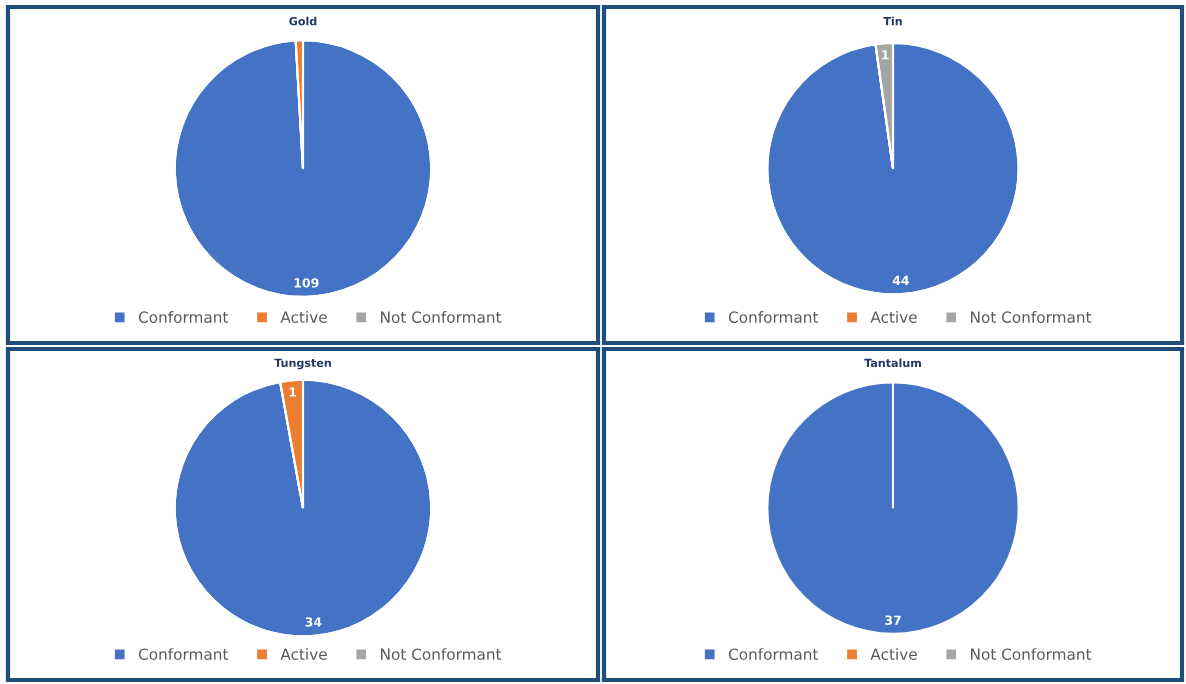 The height and width of the screenshot is (684, 1186). What do you see at coordinates (302, 364) in the screenshot?
I see `chart-title: Tungsten` at bounding box center [302, 364].